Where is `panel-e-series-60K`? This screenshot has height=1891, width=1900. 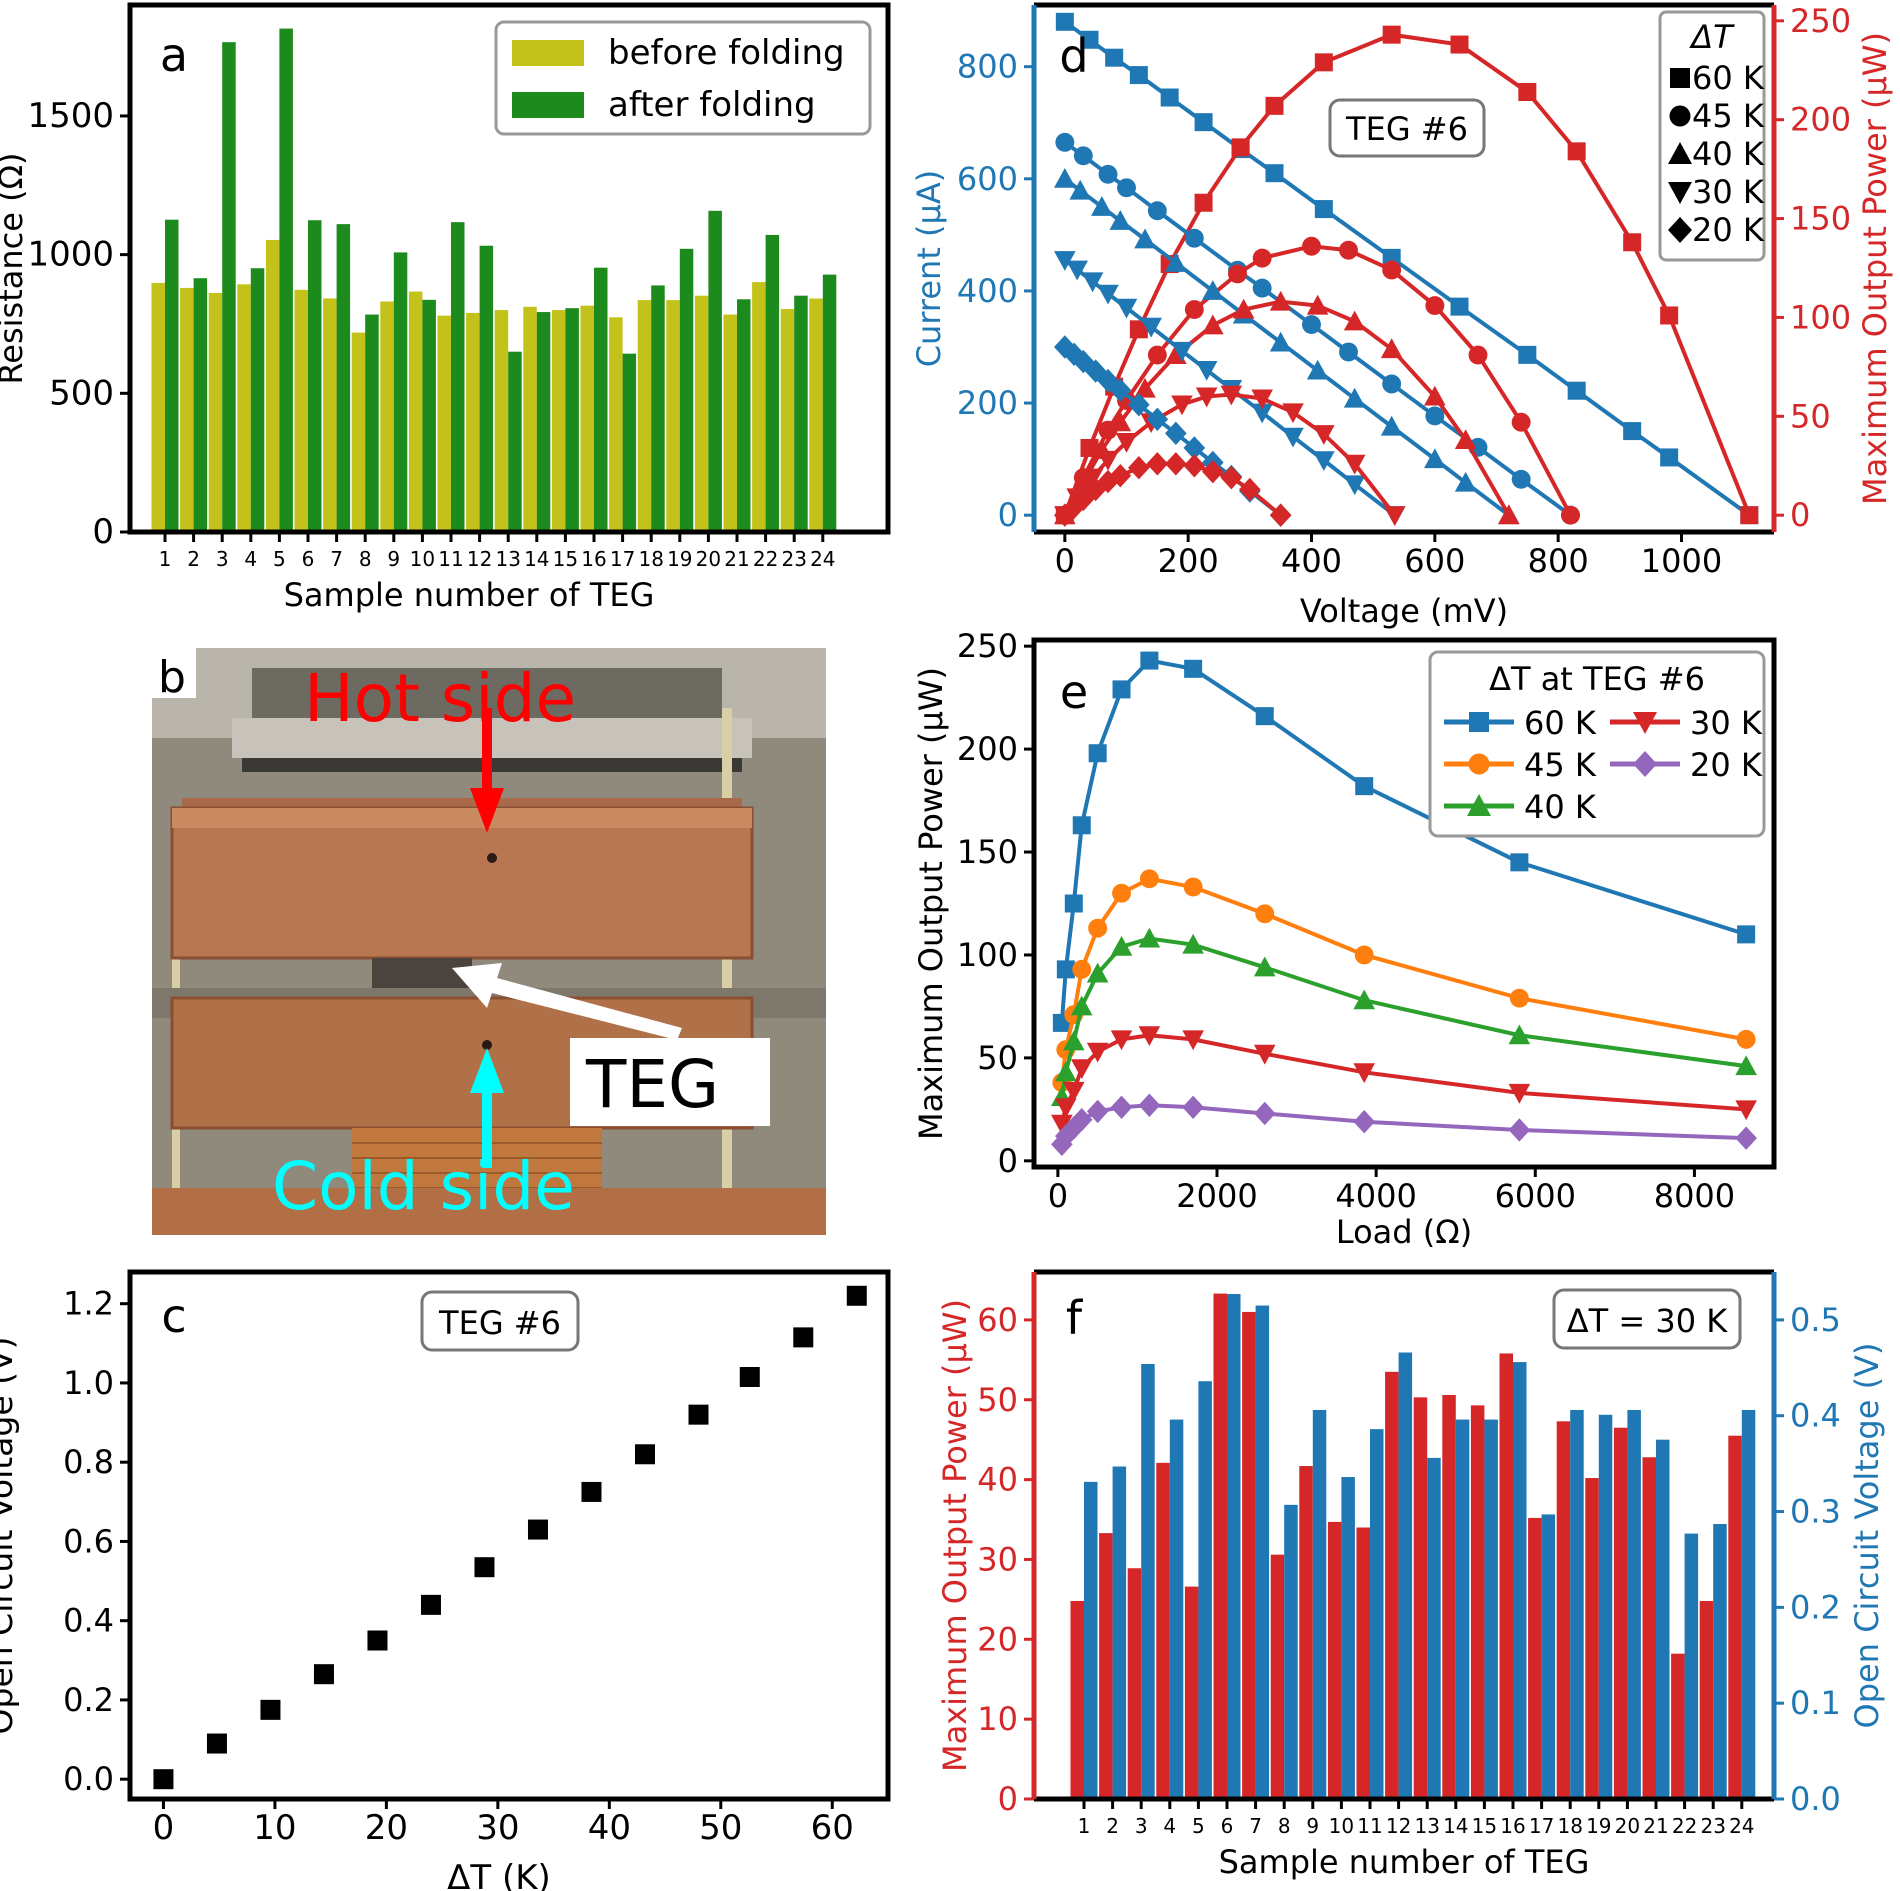 panel-e-series-60K is located at coordinates (1404, 841).